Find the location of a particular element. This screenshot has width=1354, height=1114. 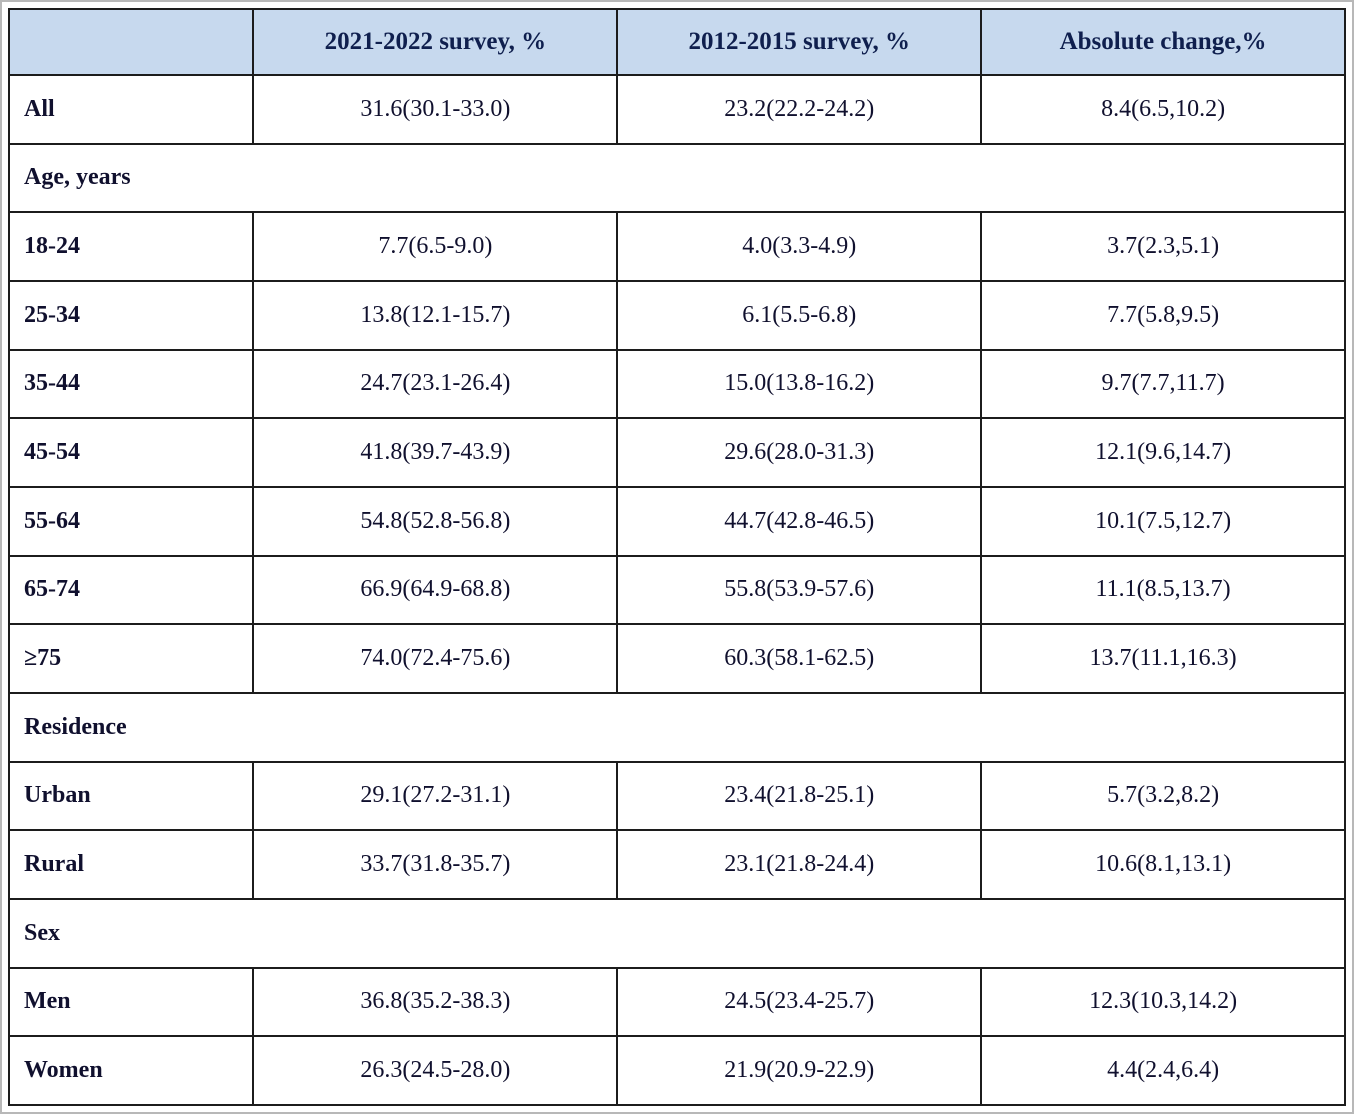

table-cell: 29.1(27.2-31.1) is located at coordinates (435, 796).